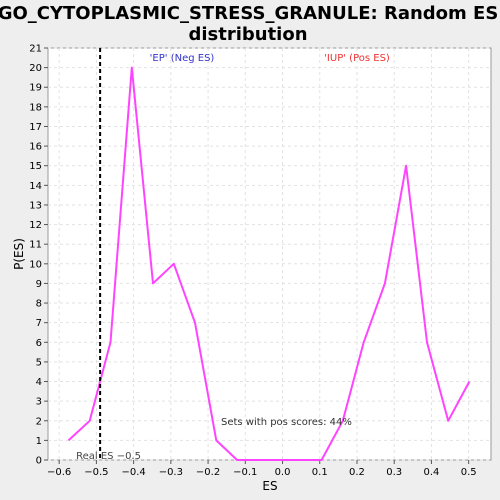 This screenshot has height=500, width=500. I want to click on y-tick-label: 6, so click(39, 343).